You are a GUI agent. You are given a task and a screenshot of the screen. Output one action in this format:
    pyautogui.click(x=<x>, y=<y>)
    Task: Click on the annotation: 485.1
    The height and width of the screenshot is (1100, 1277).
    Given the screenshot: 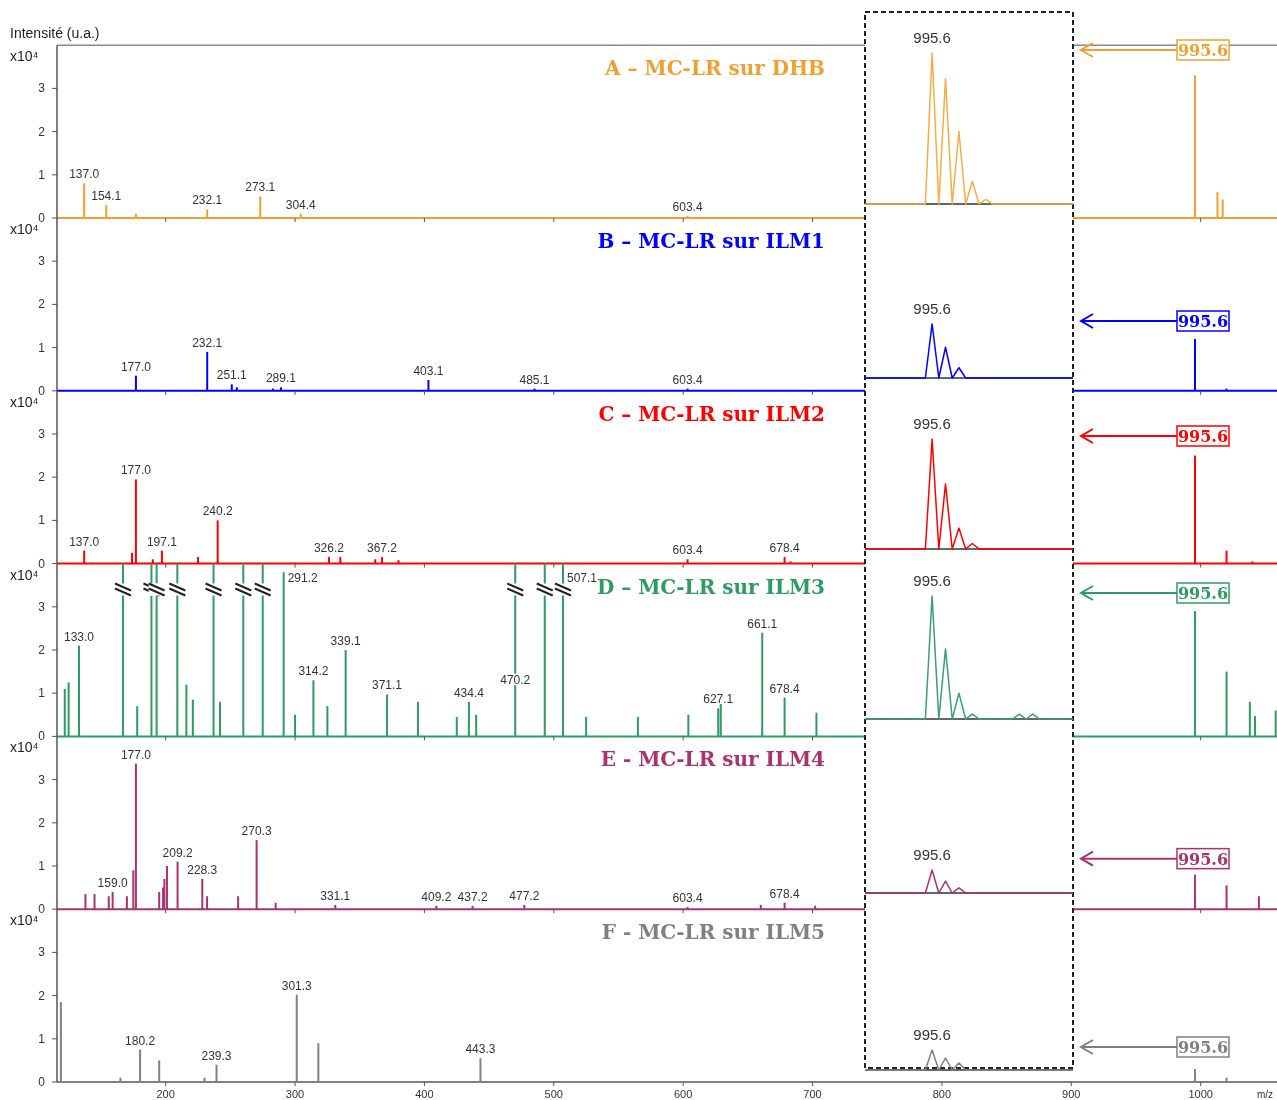 What is the action you would take?
    pyautogui.click(x=534, y=379)
    